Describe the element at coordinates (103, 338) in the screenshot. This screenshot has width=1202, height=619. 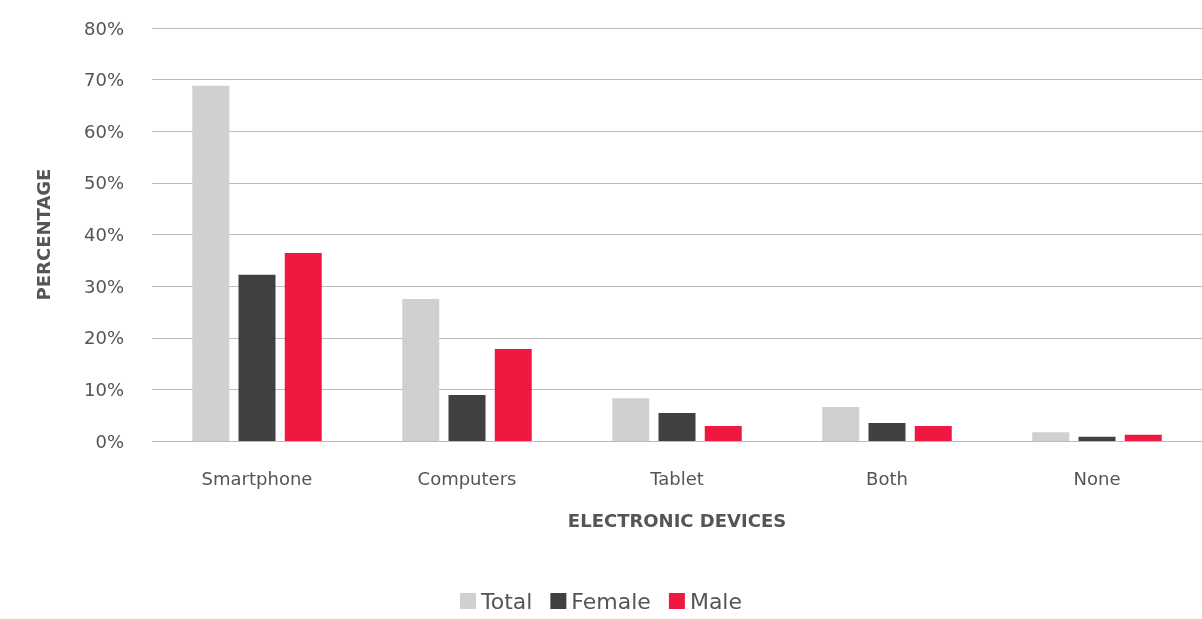
I see `y-tick-label: 20%` at that location.